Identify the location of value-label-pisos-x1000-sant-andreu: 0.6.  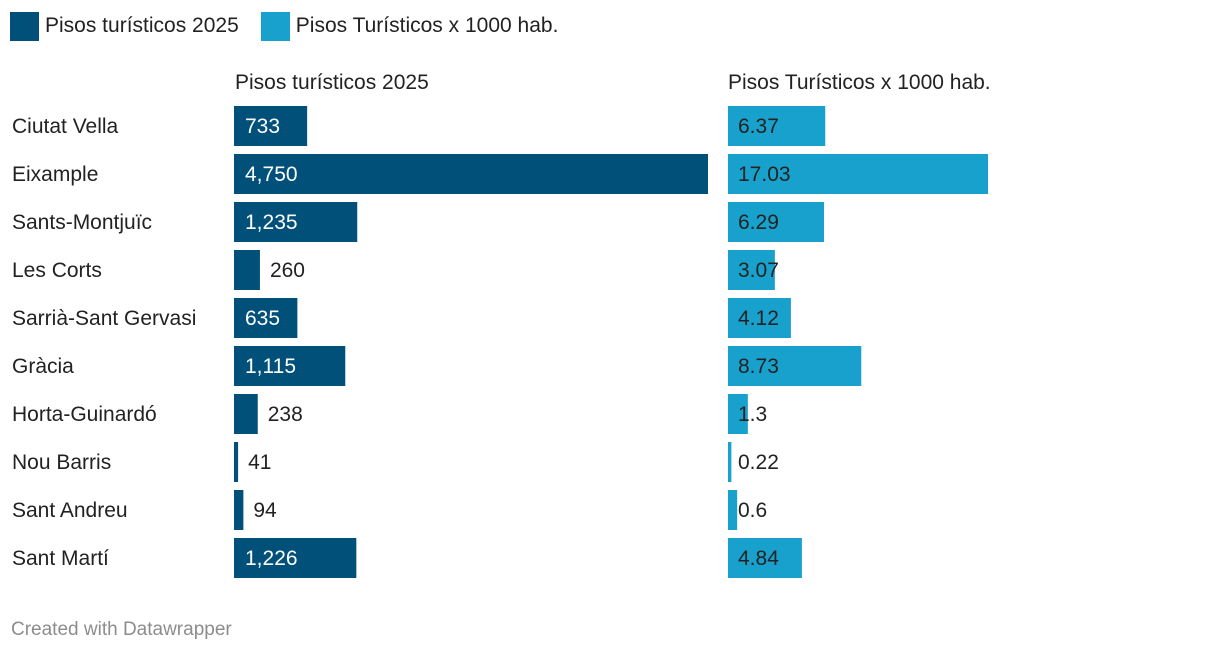
(752, 510).